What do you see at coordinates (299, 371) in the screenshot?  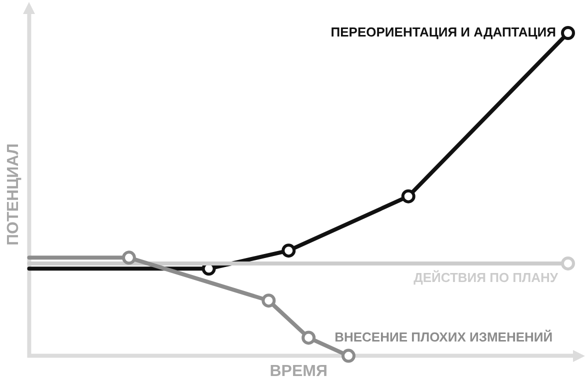 I see `x-axis-title: ВРЕМЯ` at bounding box center [299, 371].